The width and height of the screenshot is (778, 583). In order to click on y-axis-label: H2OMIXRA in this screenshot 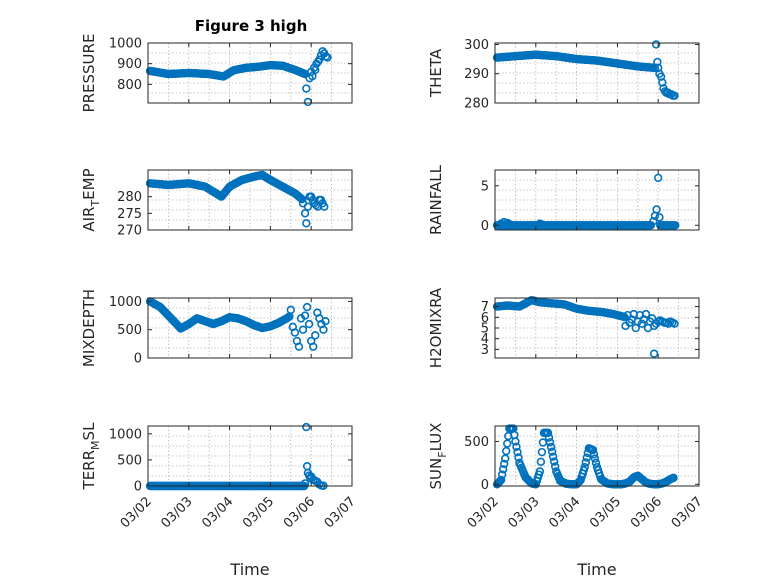, I will do `click(436, 327)`.